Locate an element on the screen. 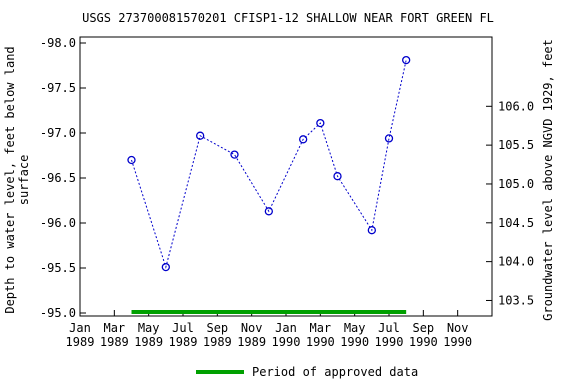 The height and width of the screenshot is (384, 576). y2-axis-label: Groundwater level above NGVD 1929, feet is located at coordinates (548, 180).